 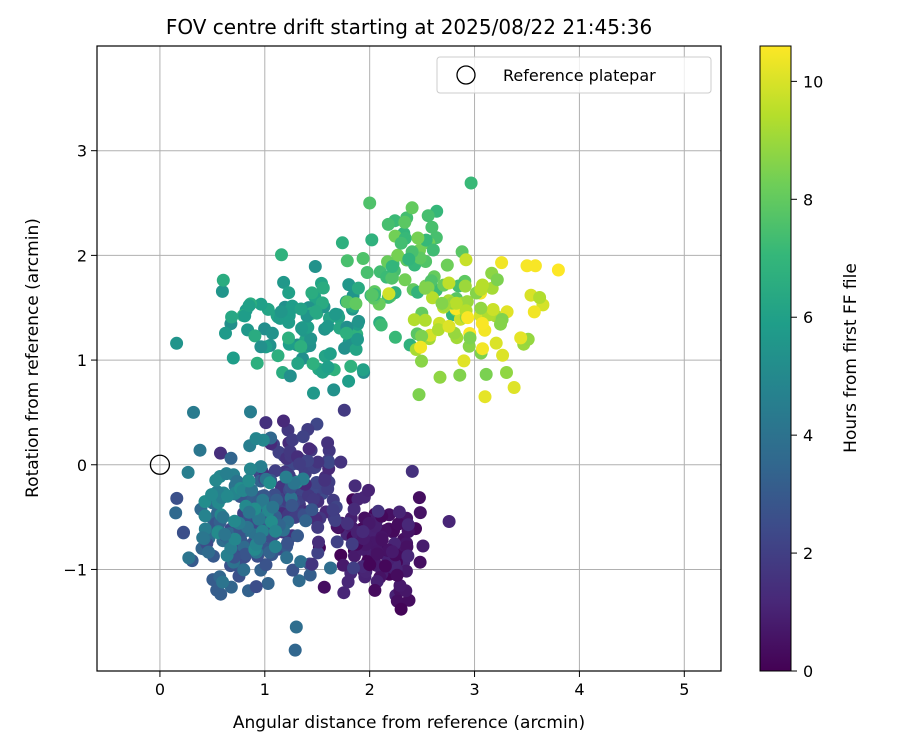 What do you see at coordinates (370, 689) in the screenshot?
I see `x-tick-label: 2` at bounding box center [370, 689].